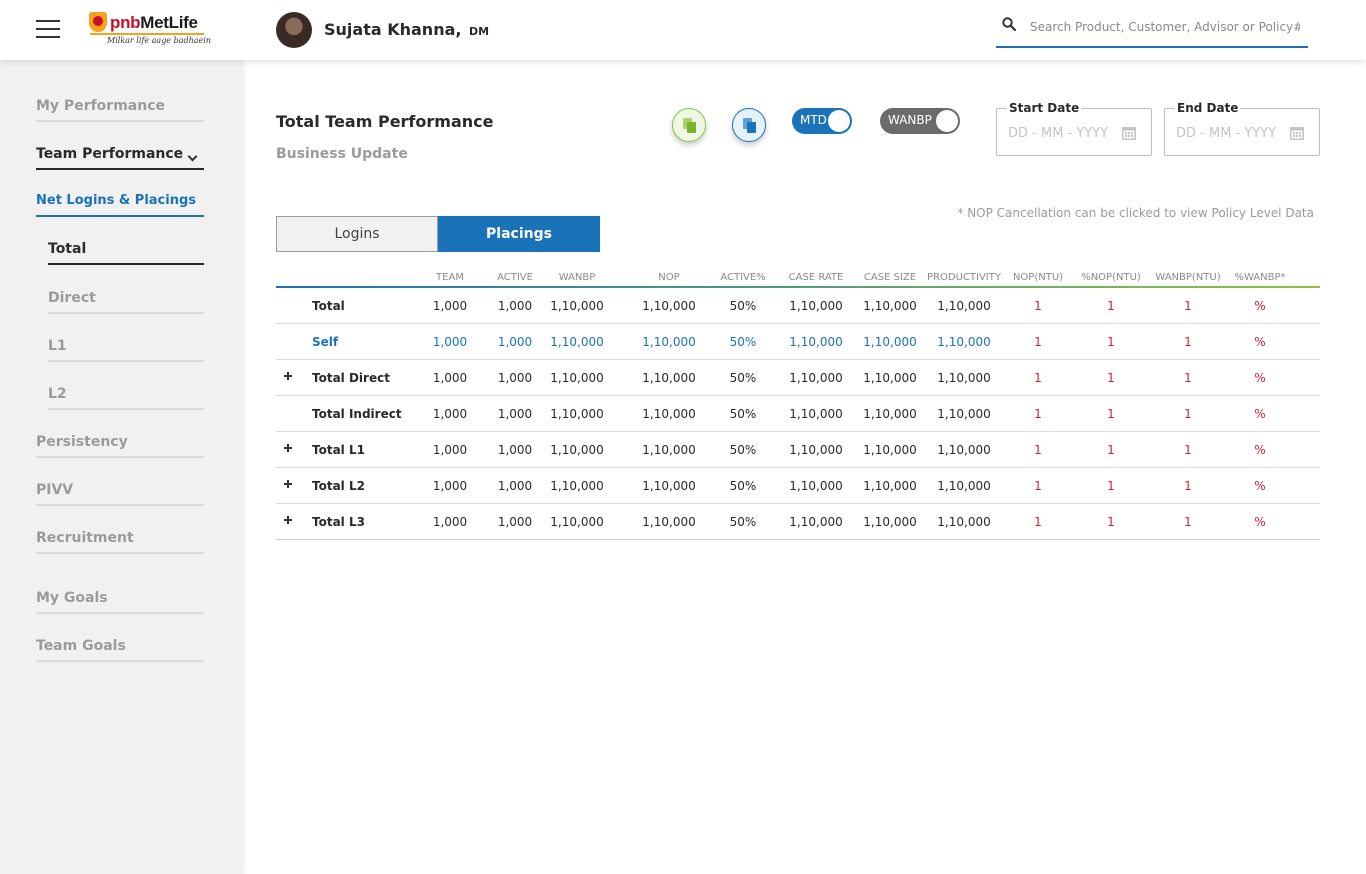  What do you see at coordinates (110, 154) in the screenshot?
I see `sidebar-item-label: Team Performance` at bounding box center [110, 154].